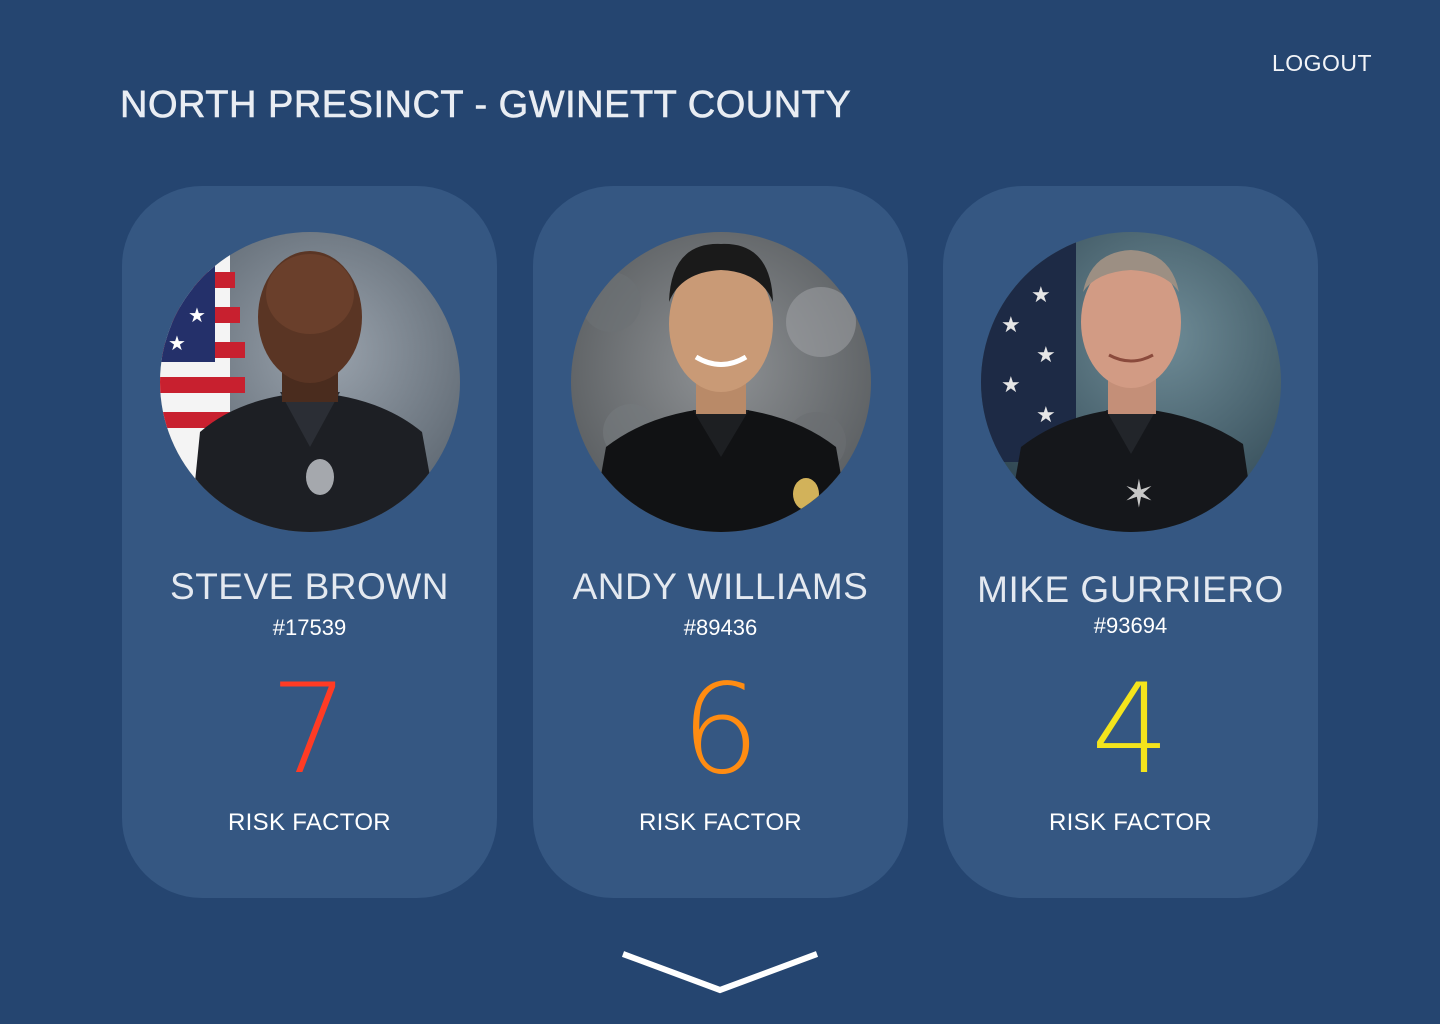 This screenshot has height=1024, width=1440. I want to click on badge-number: #89436, so click(720, 627).